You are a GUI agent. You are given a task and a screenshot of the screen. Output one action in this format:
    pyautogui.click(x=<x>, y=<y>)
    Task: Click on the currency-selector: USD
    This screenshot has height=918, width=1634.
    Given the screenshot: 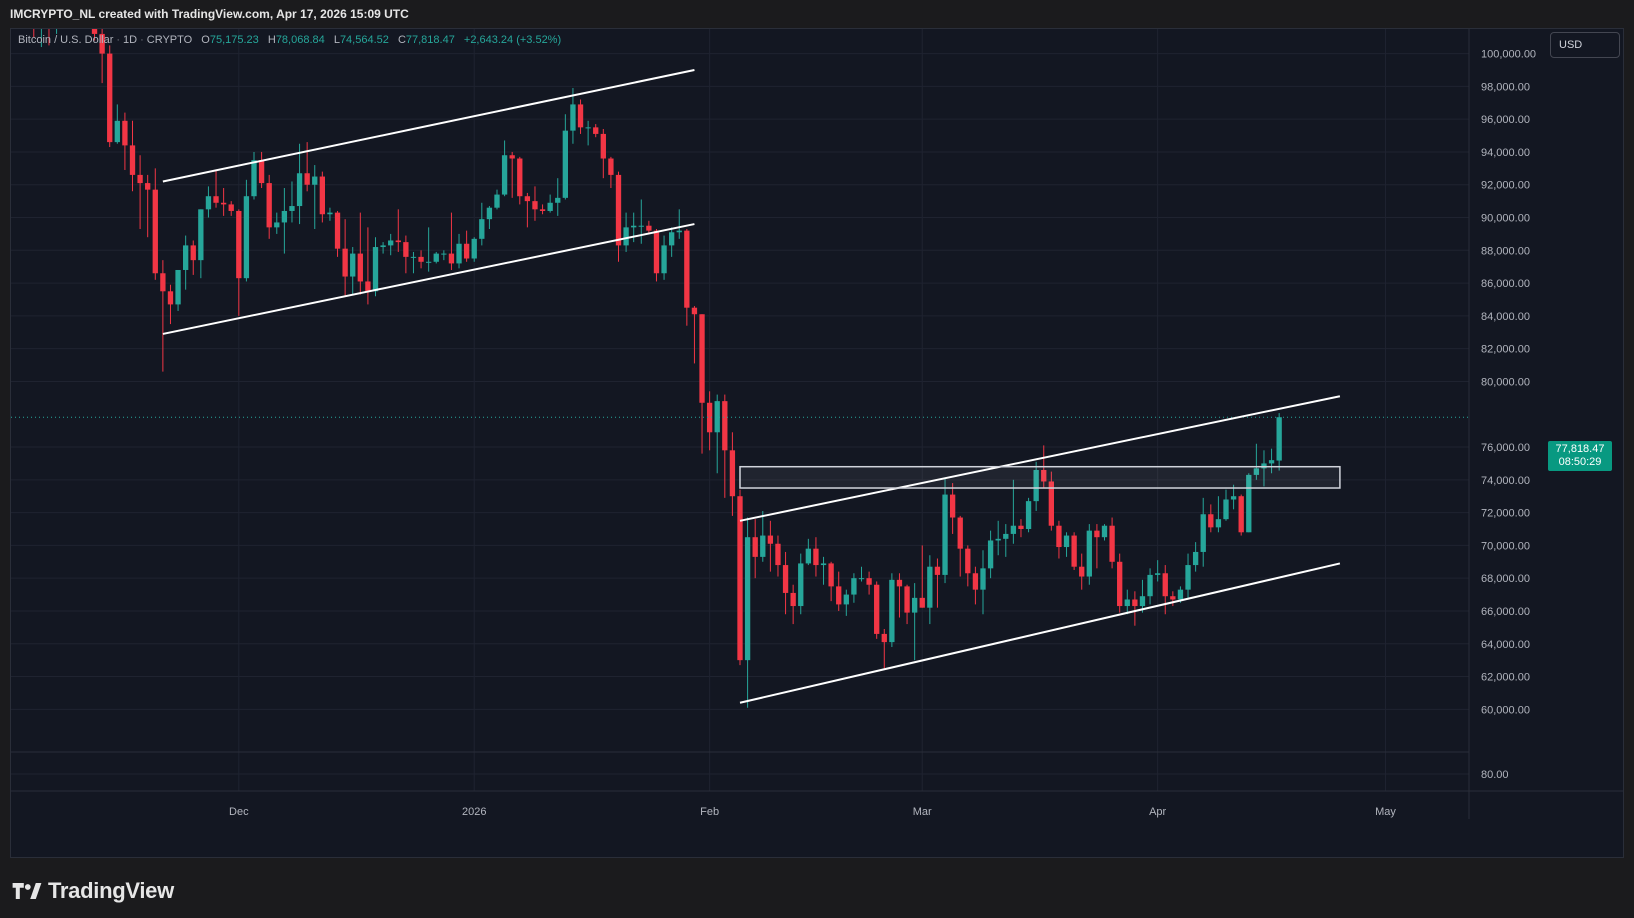 What is the action you would take?
    pyautogui.click(x=1585, y=45)
    